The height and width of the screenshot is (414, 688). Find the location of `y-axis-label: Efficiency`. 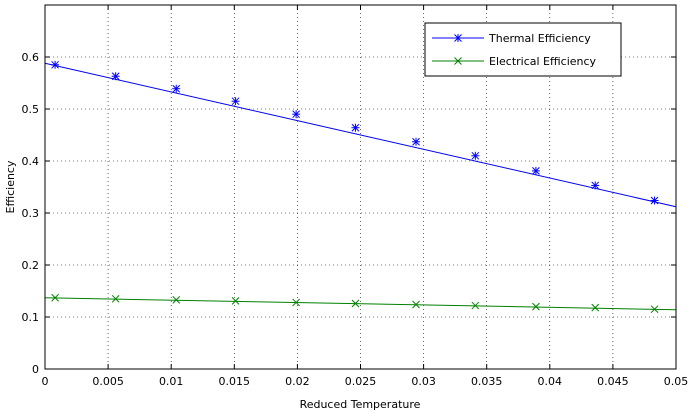

y-axis-label: Efficiency is located at coordinates (10, 186).